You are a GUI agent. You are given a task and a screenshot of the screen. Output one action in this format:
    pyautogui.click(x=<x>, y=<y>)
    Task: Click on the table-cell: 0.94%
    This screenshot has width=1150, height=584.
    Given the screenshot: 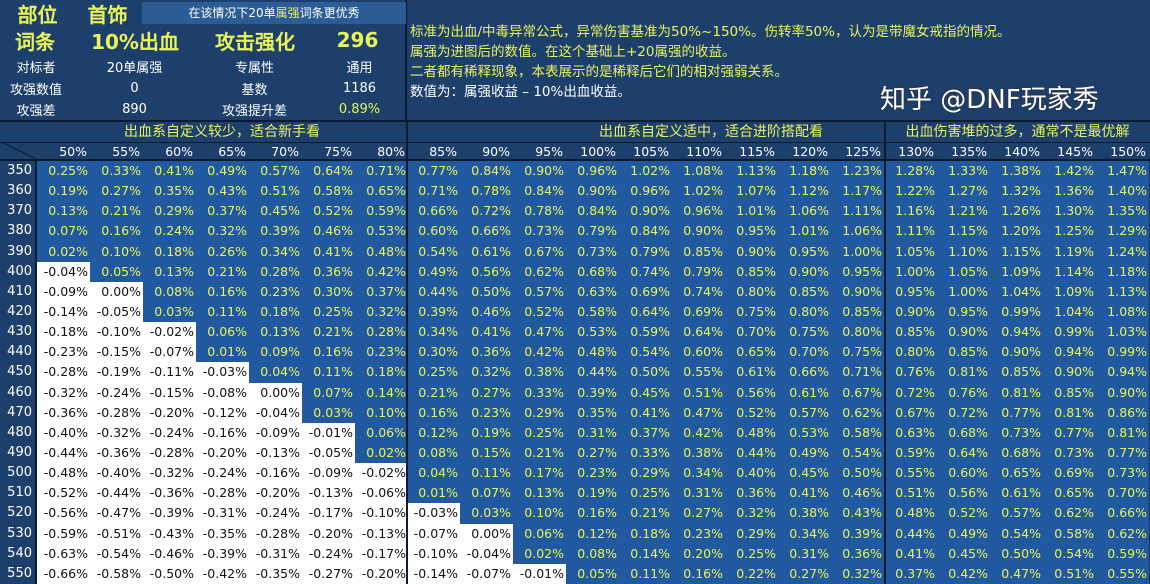 What is the action you would take?
    pyautogui.click(x=1069, y=352)
    